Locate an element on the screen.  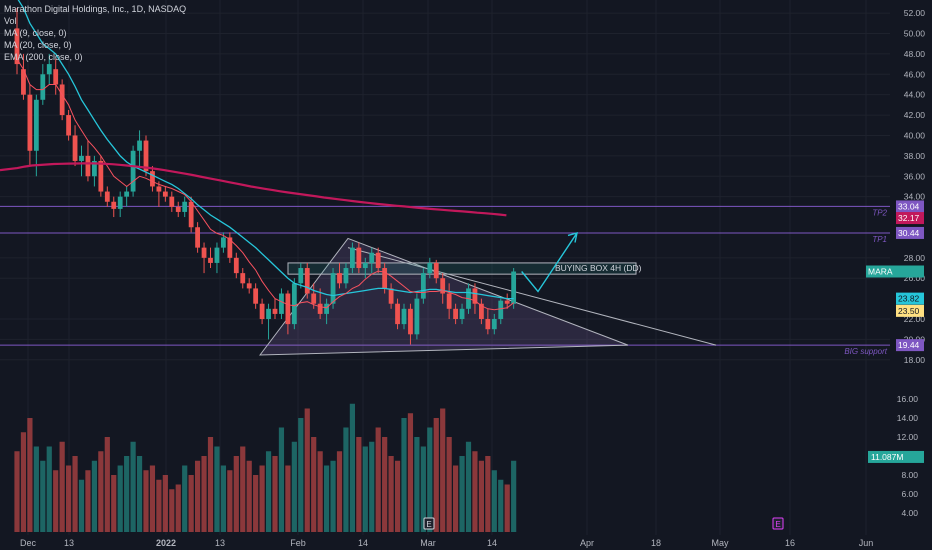
price-tick-label: 28.00 is located at coordinates (915, 258).